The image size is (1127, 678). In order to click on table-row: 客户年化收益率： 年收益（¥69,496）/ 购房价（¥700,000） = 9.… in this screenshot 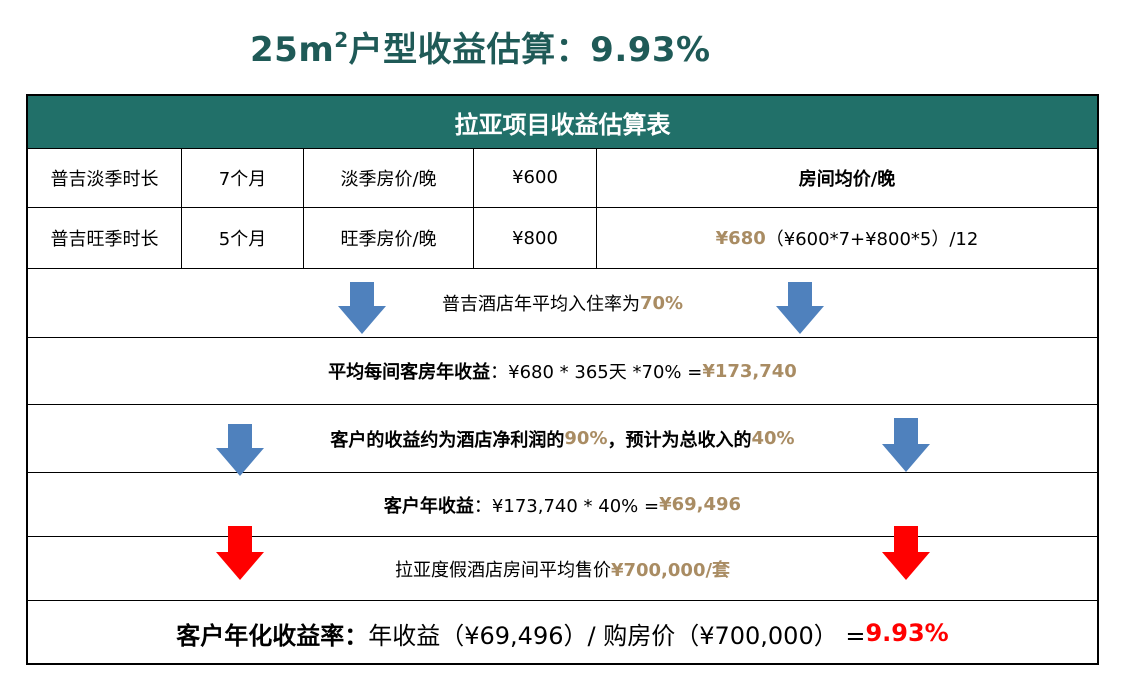, I will do `click(562, 633)`.